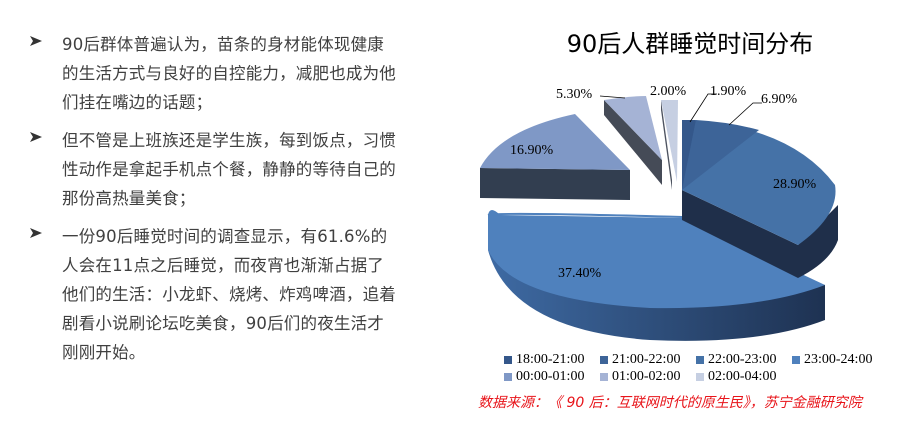 Image resolution: width=922 pixels, height=422 pixels. What do you see at coordinates (552, 360) in the screenshot?
I see `legend-item: 18:00-21:00` at bounding box center [552, 360].